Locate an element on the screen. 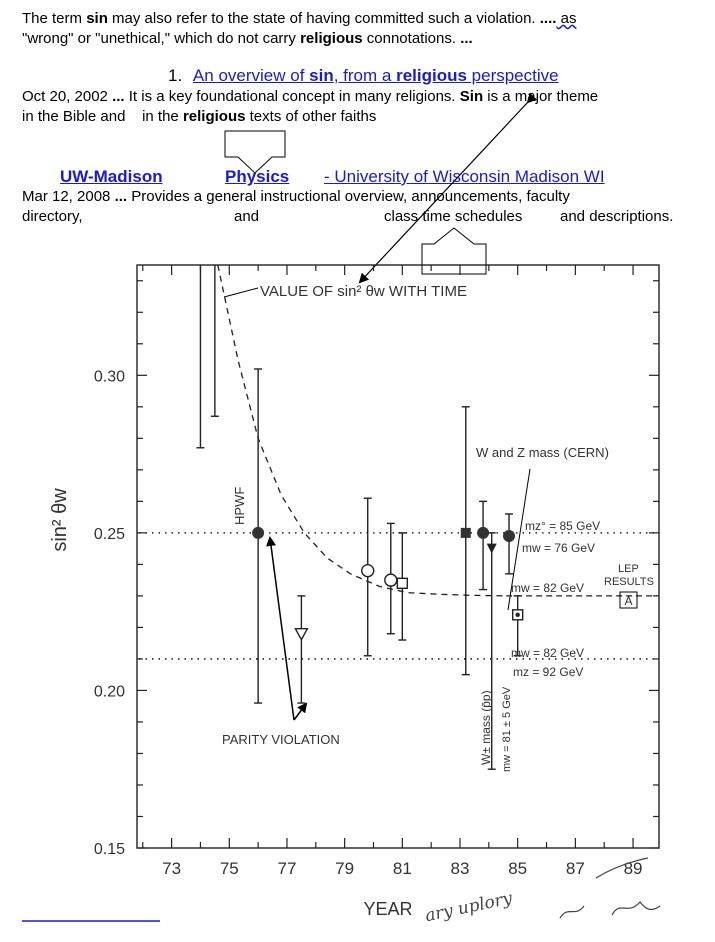 The height and width of the screenshot is (942, 715). x-tick-label: 73 is located at coordinates (171, 868).